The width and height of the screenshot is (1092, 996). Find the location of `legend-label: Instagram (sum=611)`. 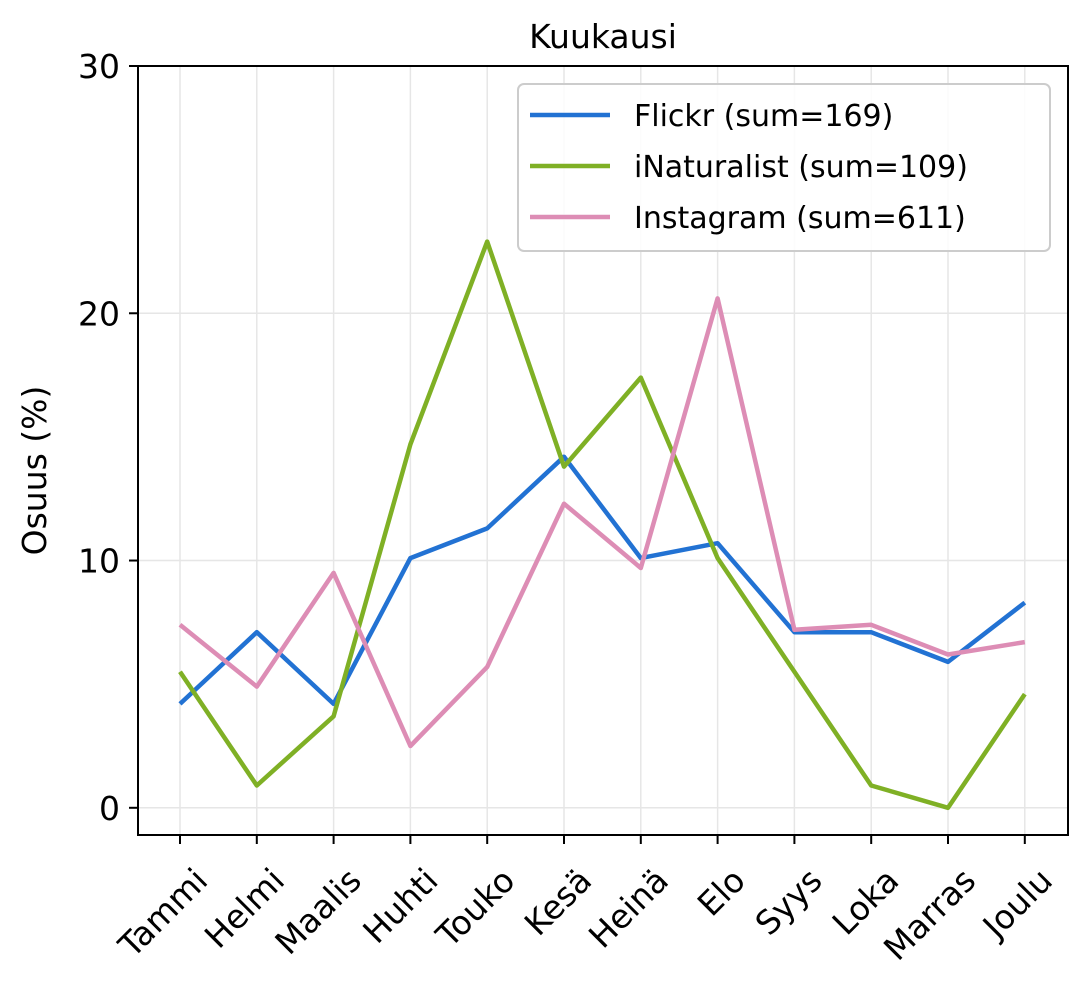

legend-label: Instagram (sum=611) is located at coordinates (800, 218).